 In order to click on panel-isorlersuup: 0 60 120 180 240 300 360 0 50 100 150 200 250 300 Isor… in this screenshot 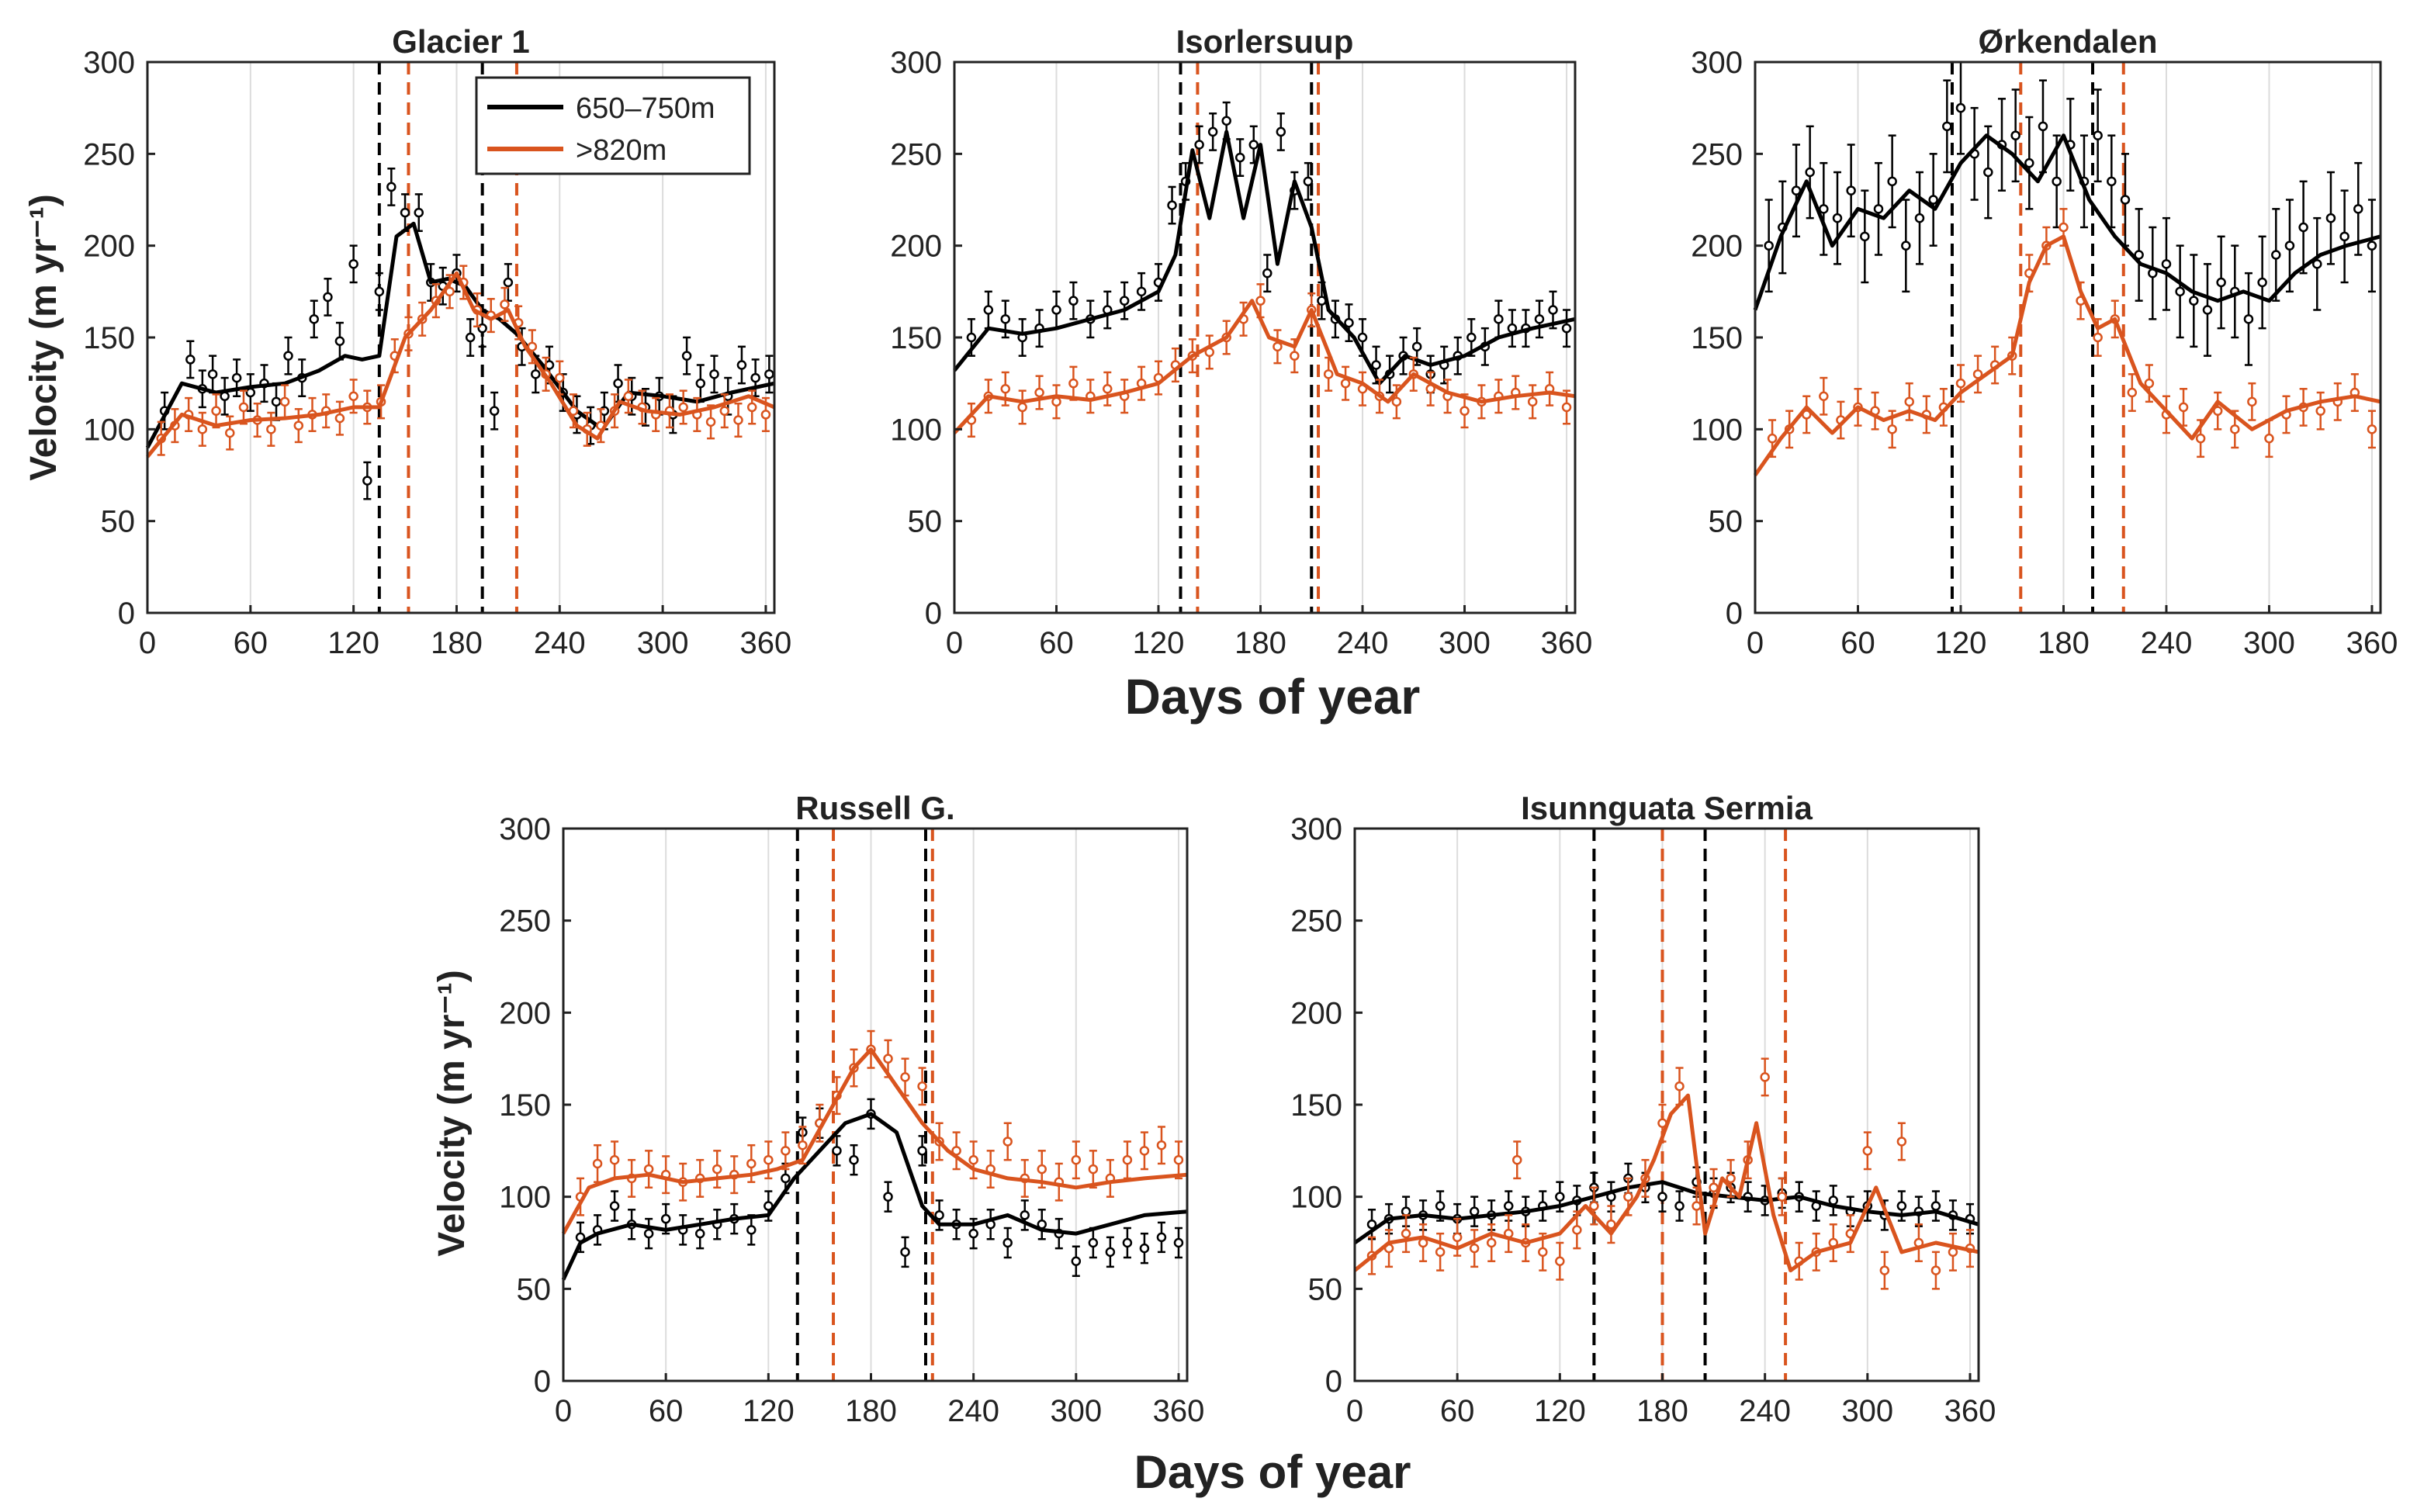, I will do `click(1241, 341)`.